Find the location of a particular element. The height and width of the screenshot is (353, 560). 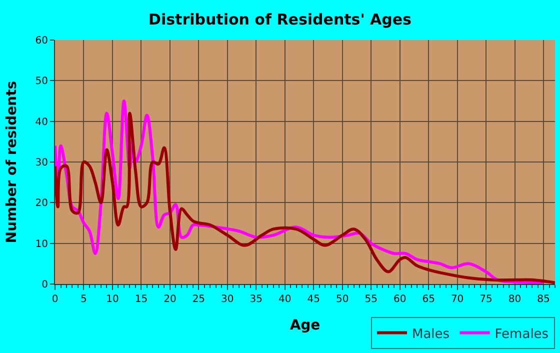

x-tick-label: 50 is located at coordinates (342, 299).